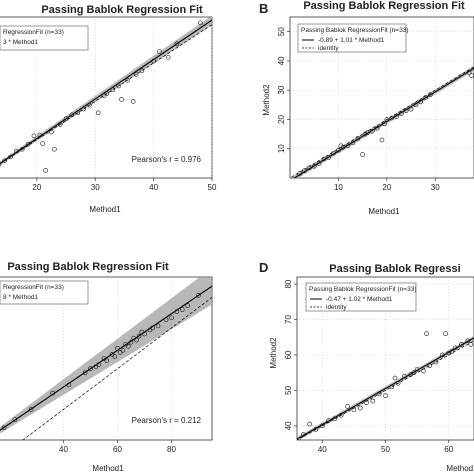 This screenshot has height=474, width=474. Describe the element at coordinates (288, 283) in the screenshot. I see `y-tick-label: 80` at that location.